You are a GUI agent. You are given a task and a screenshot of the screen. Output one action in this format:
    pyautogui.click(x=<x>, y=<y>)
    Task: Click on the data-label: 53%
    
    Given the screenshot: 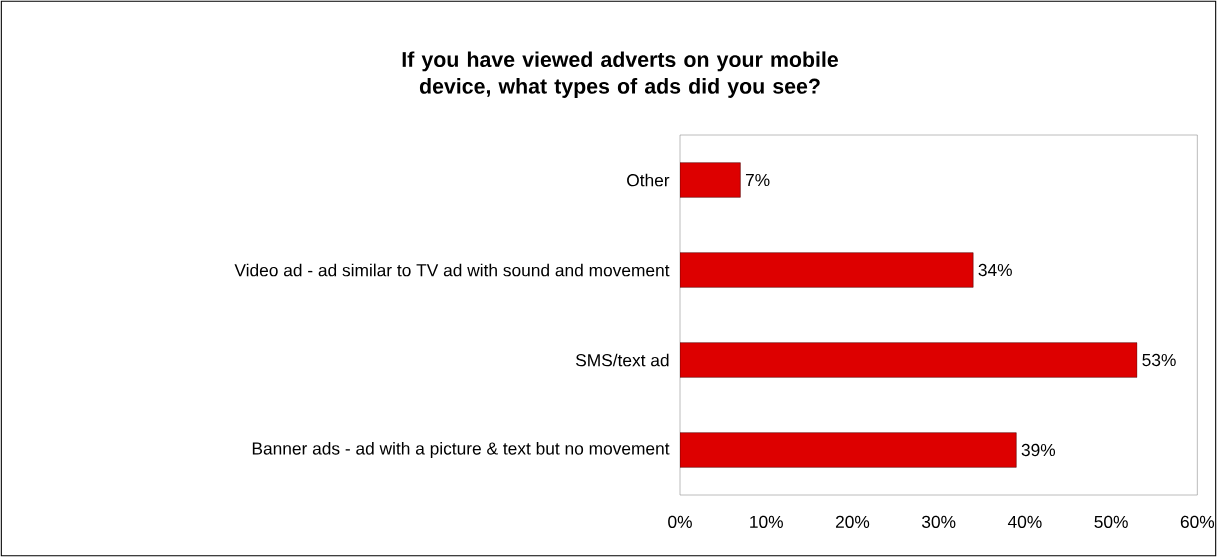 What is the action you would take?
    pyautogui.click(x=1159, y=360)
    